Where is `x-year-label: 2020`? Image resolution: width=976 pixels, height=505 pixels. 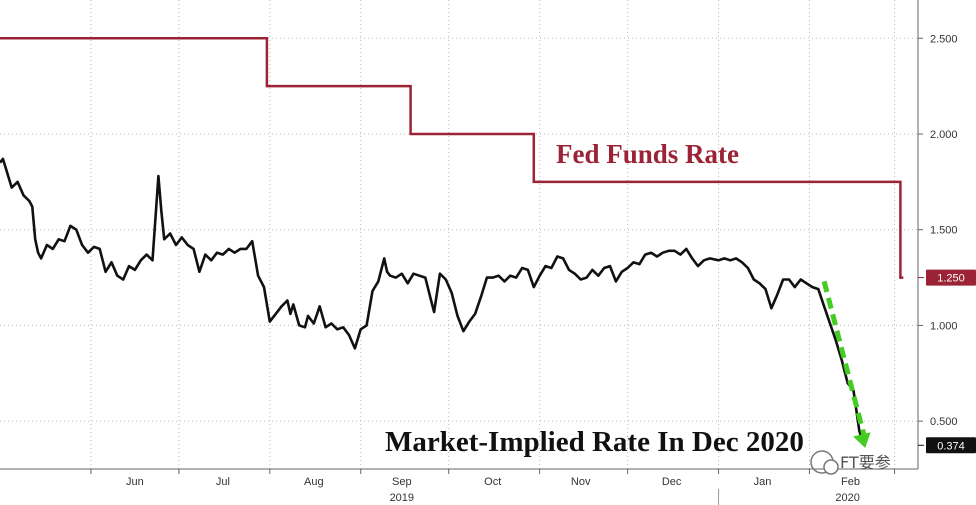 x-year-label: 2020 is located at coordinates (847, 498).